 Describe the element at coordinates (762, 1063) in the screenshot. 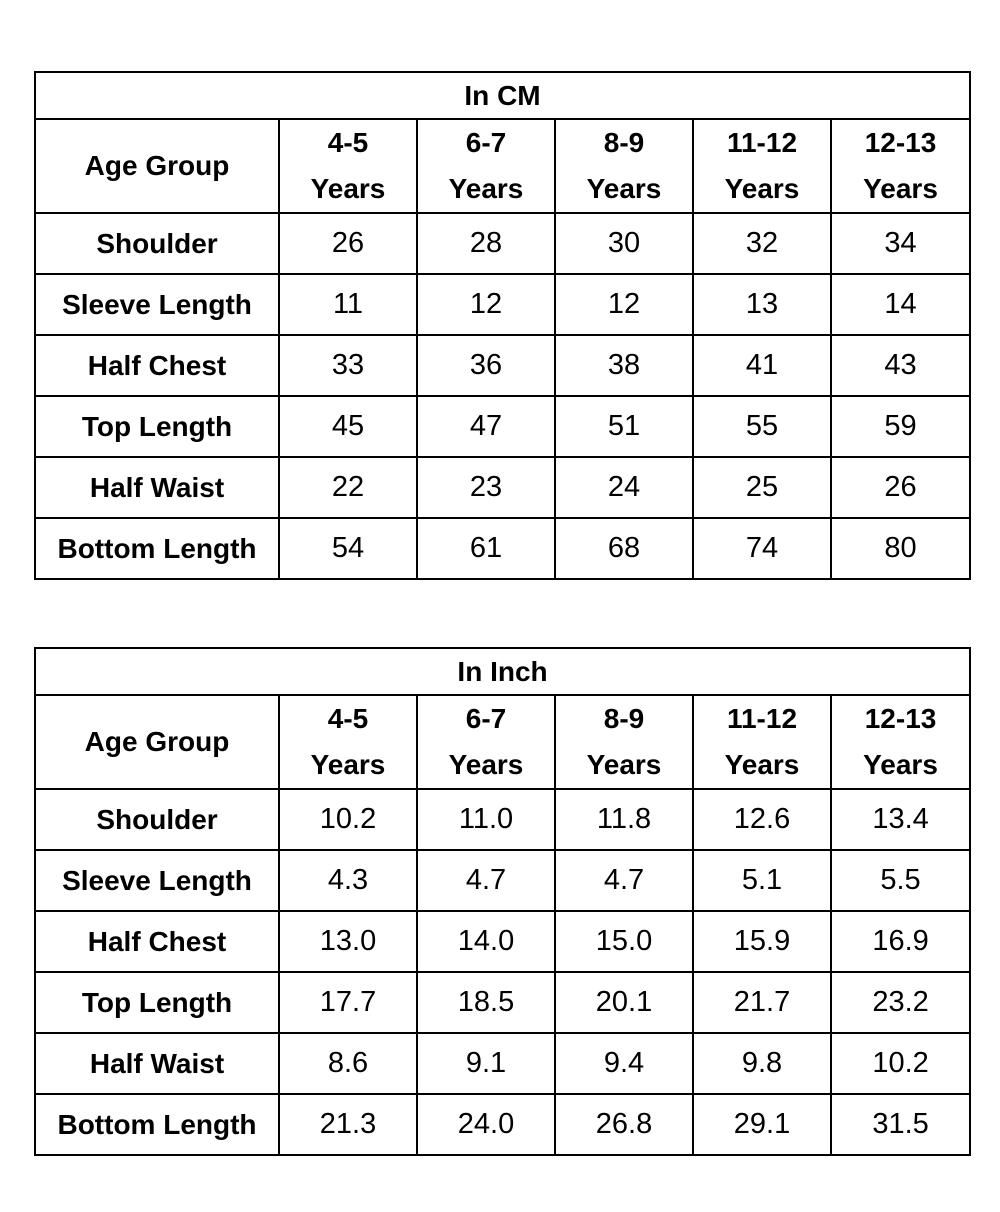

I see `table-cell: 9.8` at that location.